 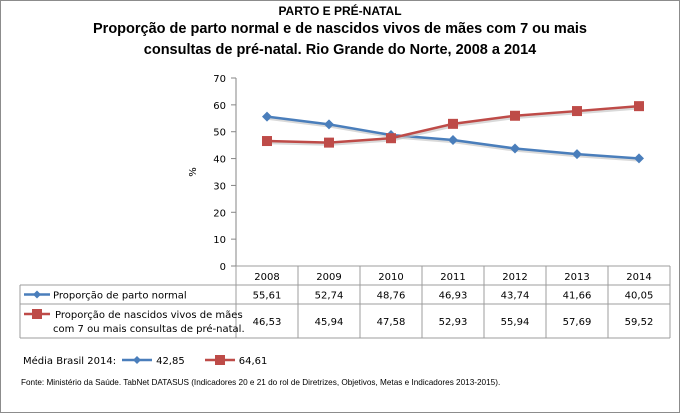 What do you see at coordinates (267, 296) in the screenshot?
I see `table-cell-value: 55,61` at bounding box center [267, 296].